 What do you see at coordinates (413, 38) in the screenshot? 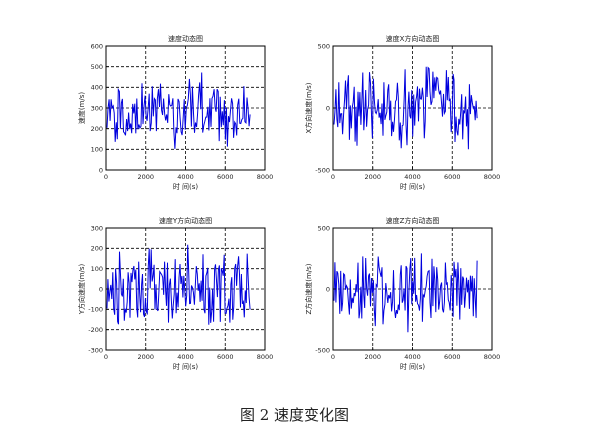
I see `chart-title: 速度X方向动态图` at bounding box center [413, 38].